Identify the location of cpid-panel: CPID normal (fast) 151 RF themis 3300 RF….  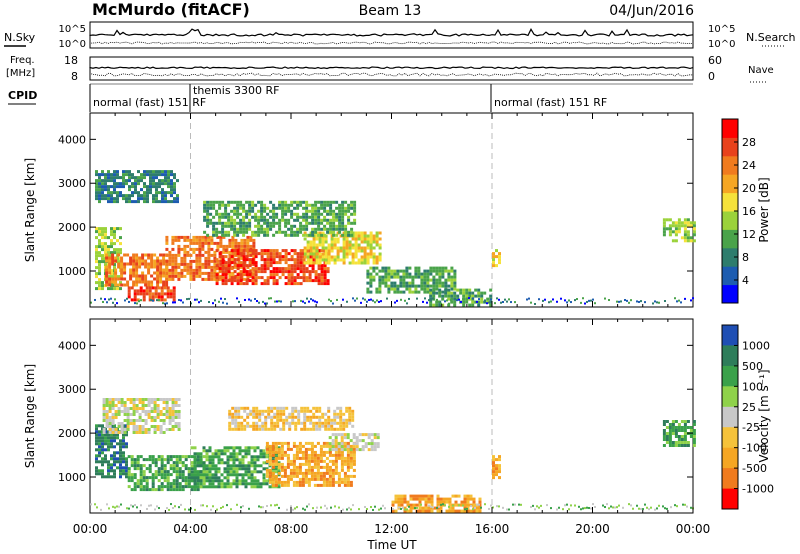
(350, 97).